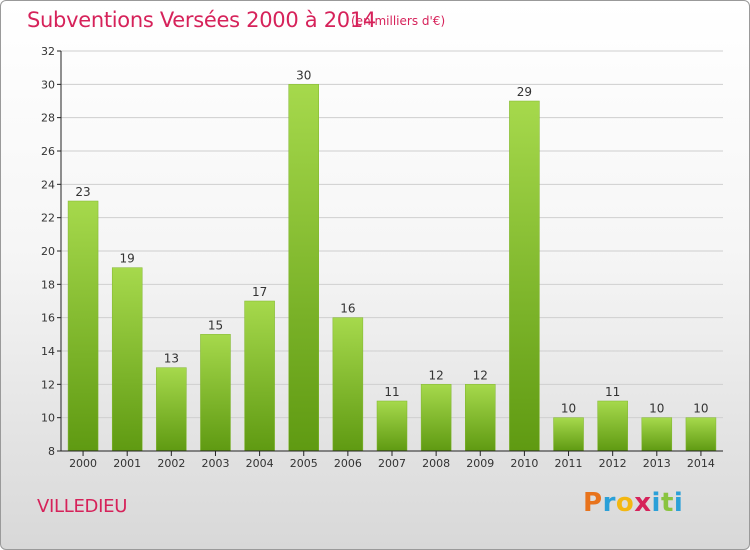 This screenshot has width=750, height=550. Describe the element at coordinates (48, 284) in the screenshot. I see `y-tick-label: 18` at that location.